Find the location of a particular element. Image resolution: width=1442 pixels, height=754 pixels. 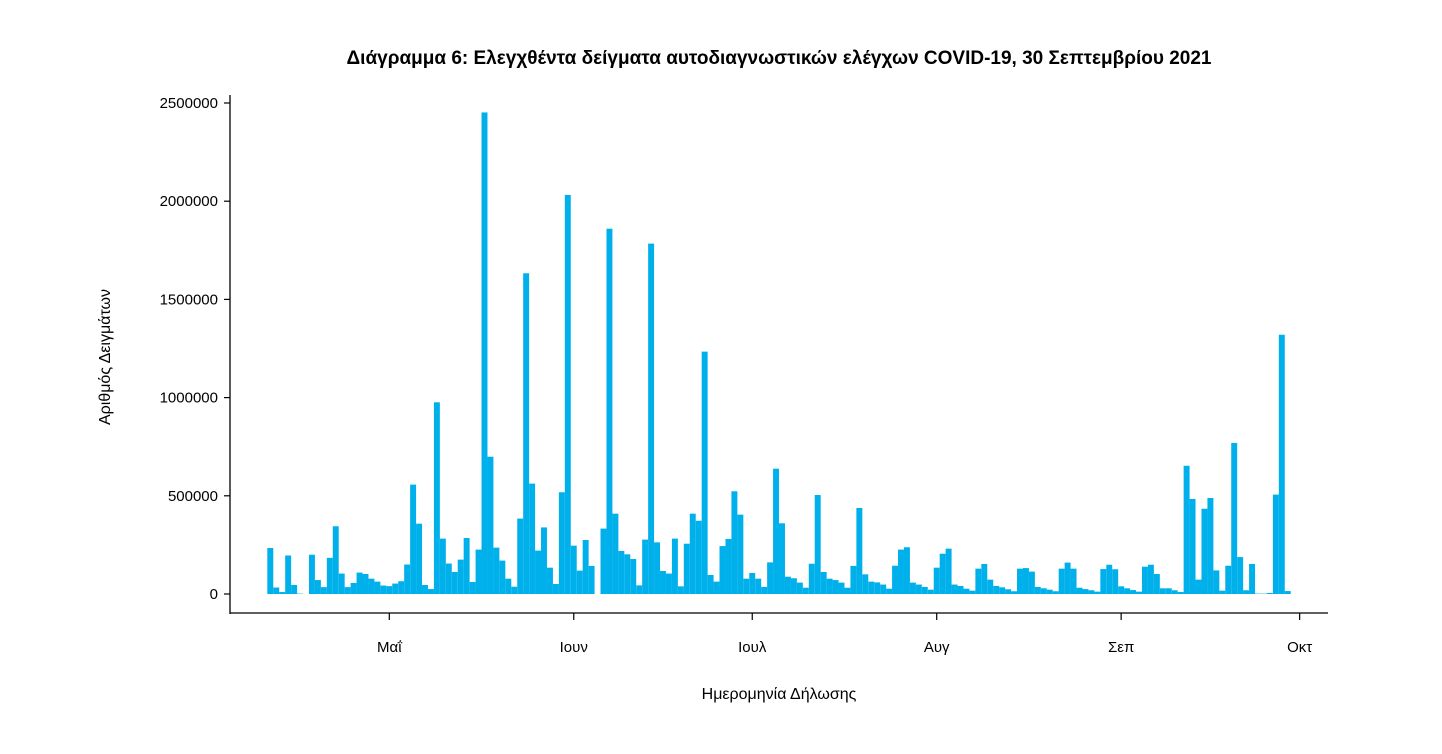

y-tick-label: 500000 is located at coordinates (193, 496).